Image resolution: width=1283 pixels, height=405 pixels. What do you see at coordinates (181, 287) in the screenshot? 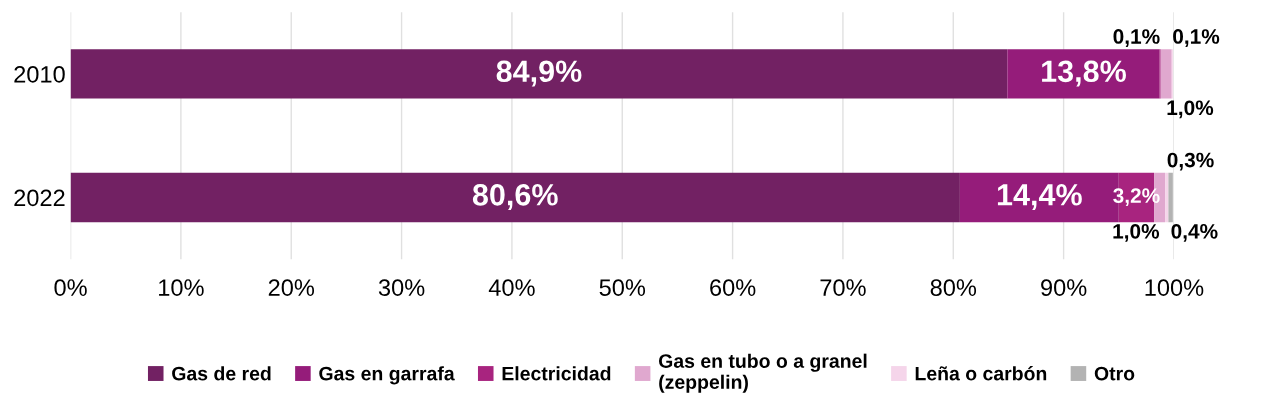
I see `x-tick-label: 10%` at bounding box center [181, 287].